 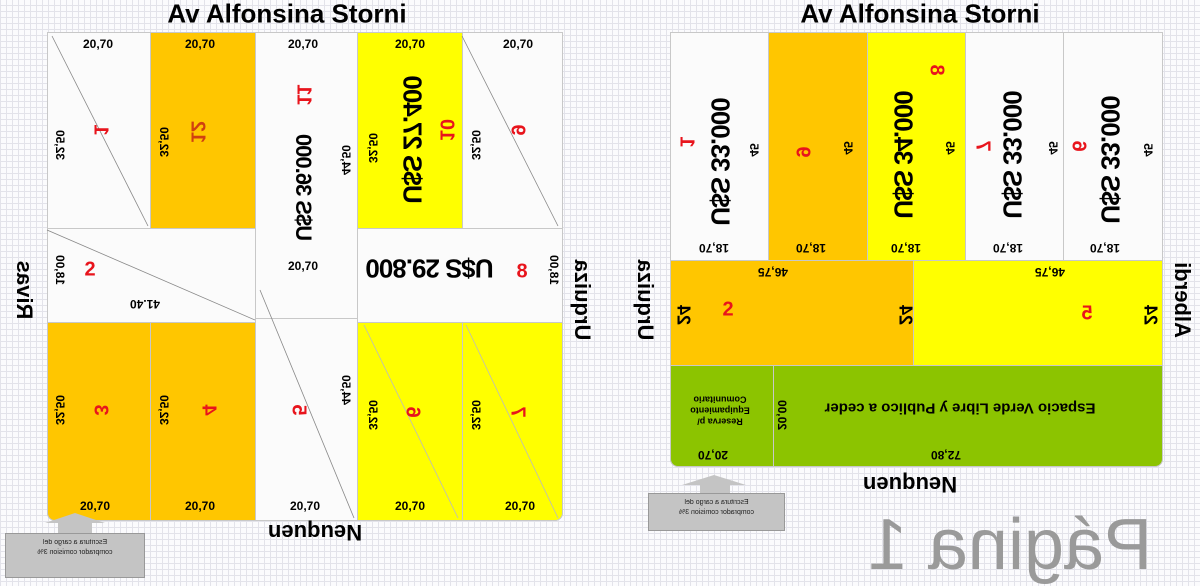 What do you see at coordinates (946, 455) in the screenshot?
I see `dimension-label: 72,80` at bounding box center [946, 455].